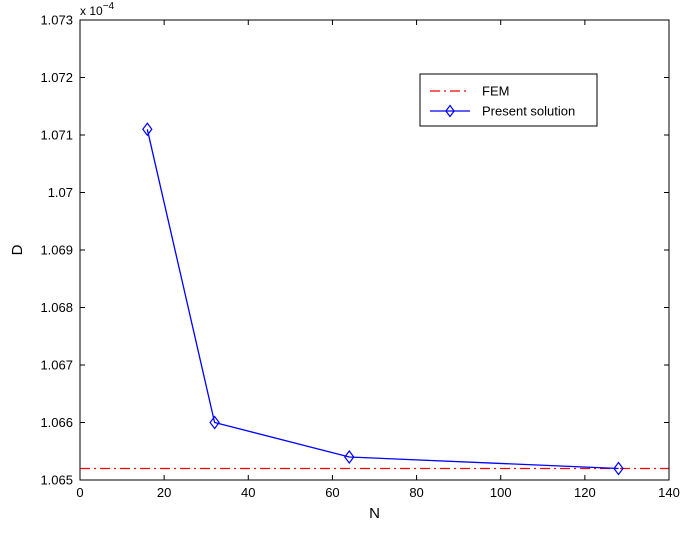 The height and width of the screenshot is (535, 683). Describe the element at coordinates (528, 111) in the screenshot. I see `legend-entry-label: Present solution` at that location.